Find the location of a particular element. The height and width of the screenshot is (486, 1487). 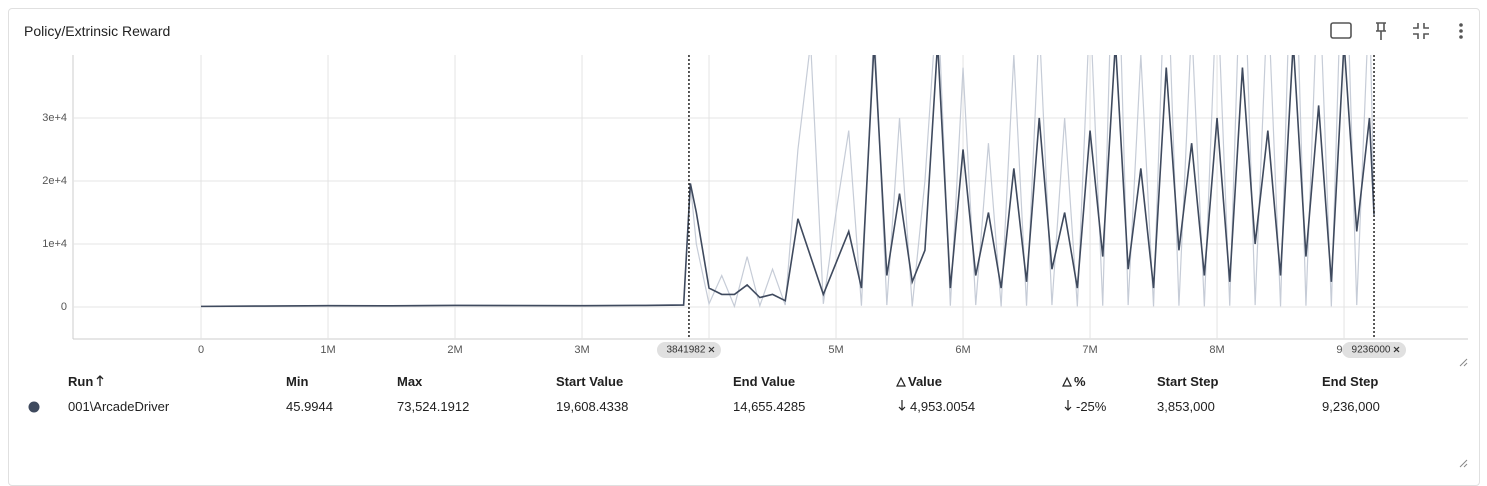

toolbar is located at coordinates (1396, 31).